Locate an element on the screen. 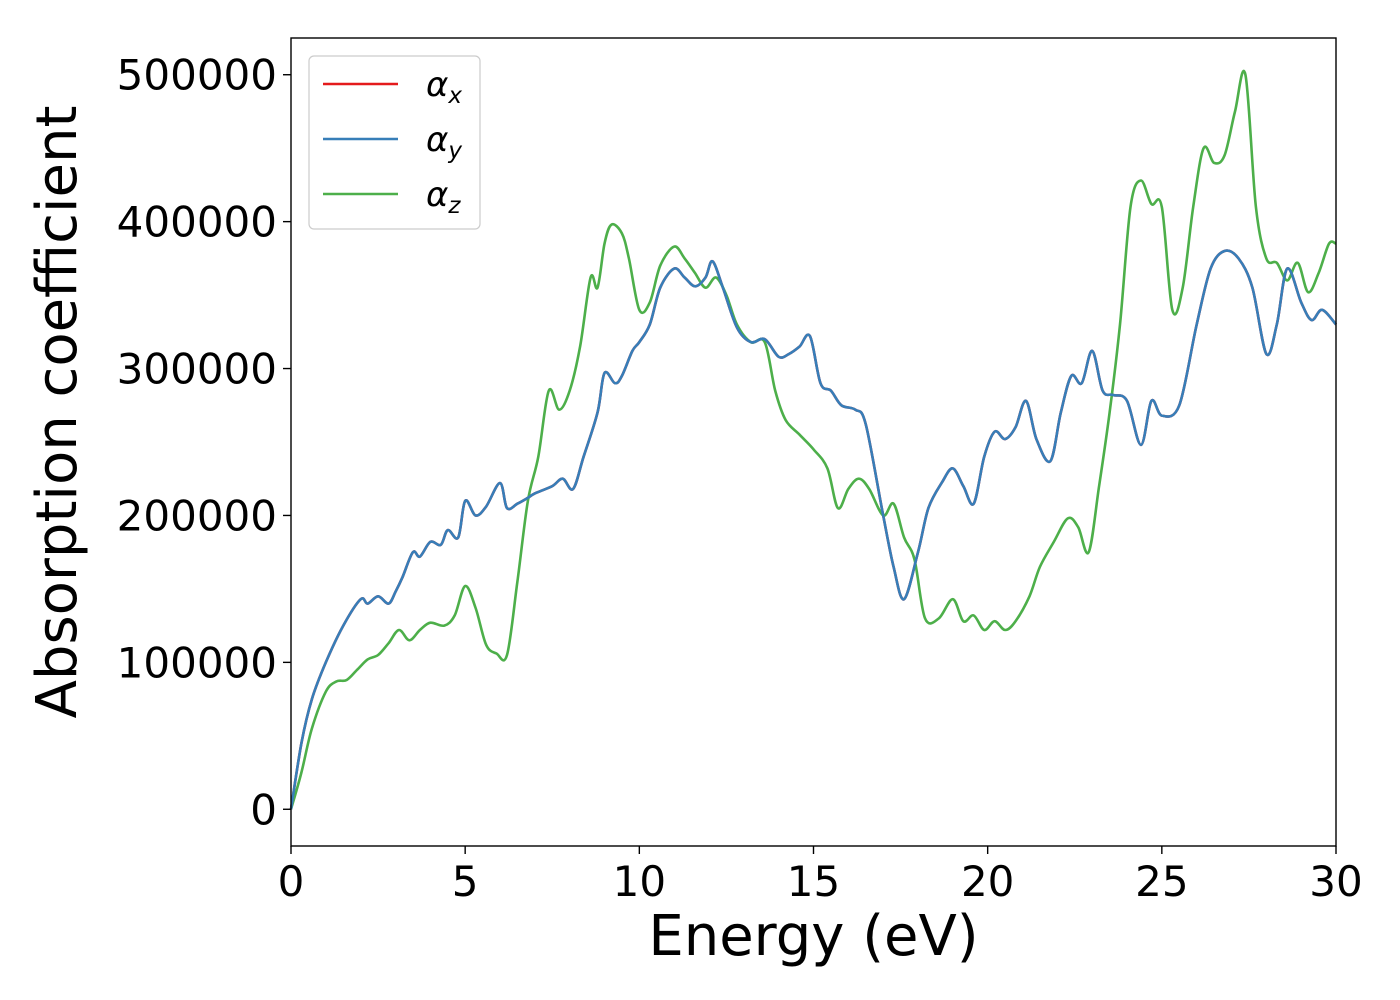  legend-box is located at coordinates (394, 142).